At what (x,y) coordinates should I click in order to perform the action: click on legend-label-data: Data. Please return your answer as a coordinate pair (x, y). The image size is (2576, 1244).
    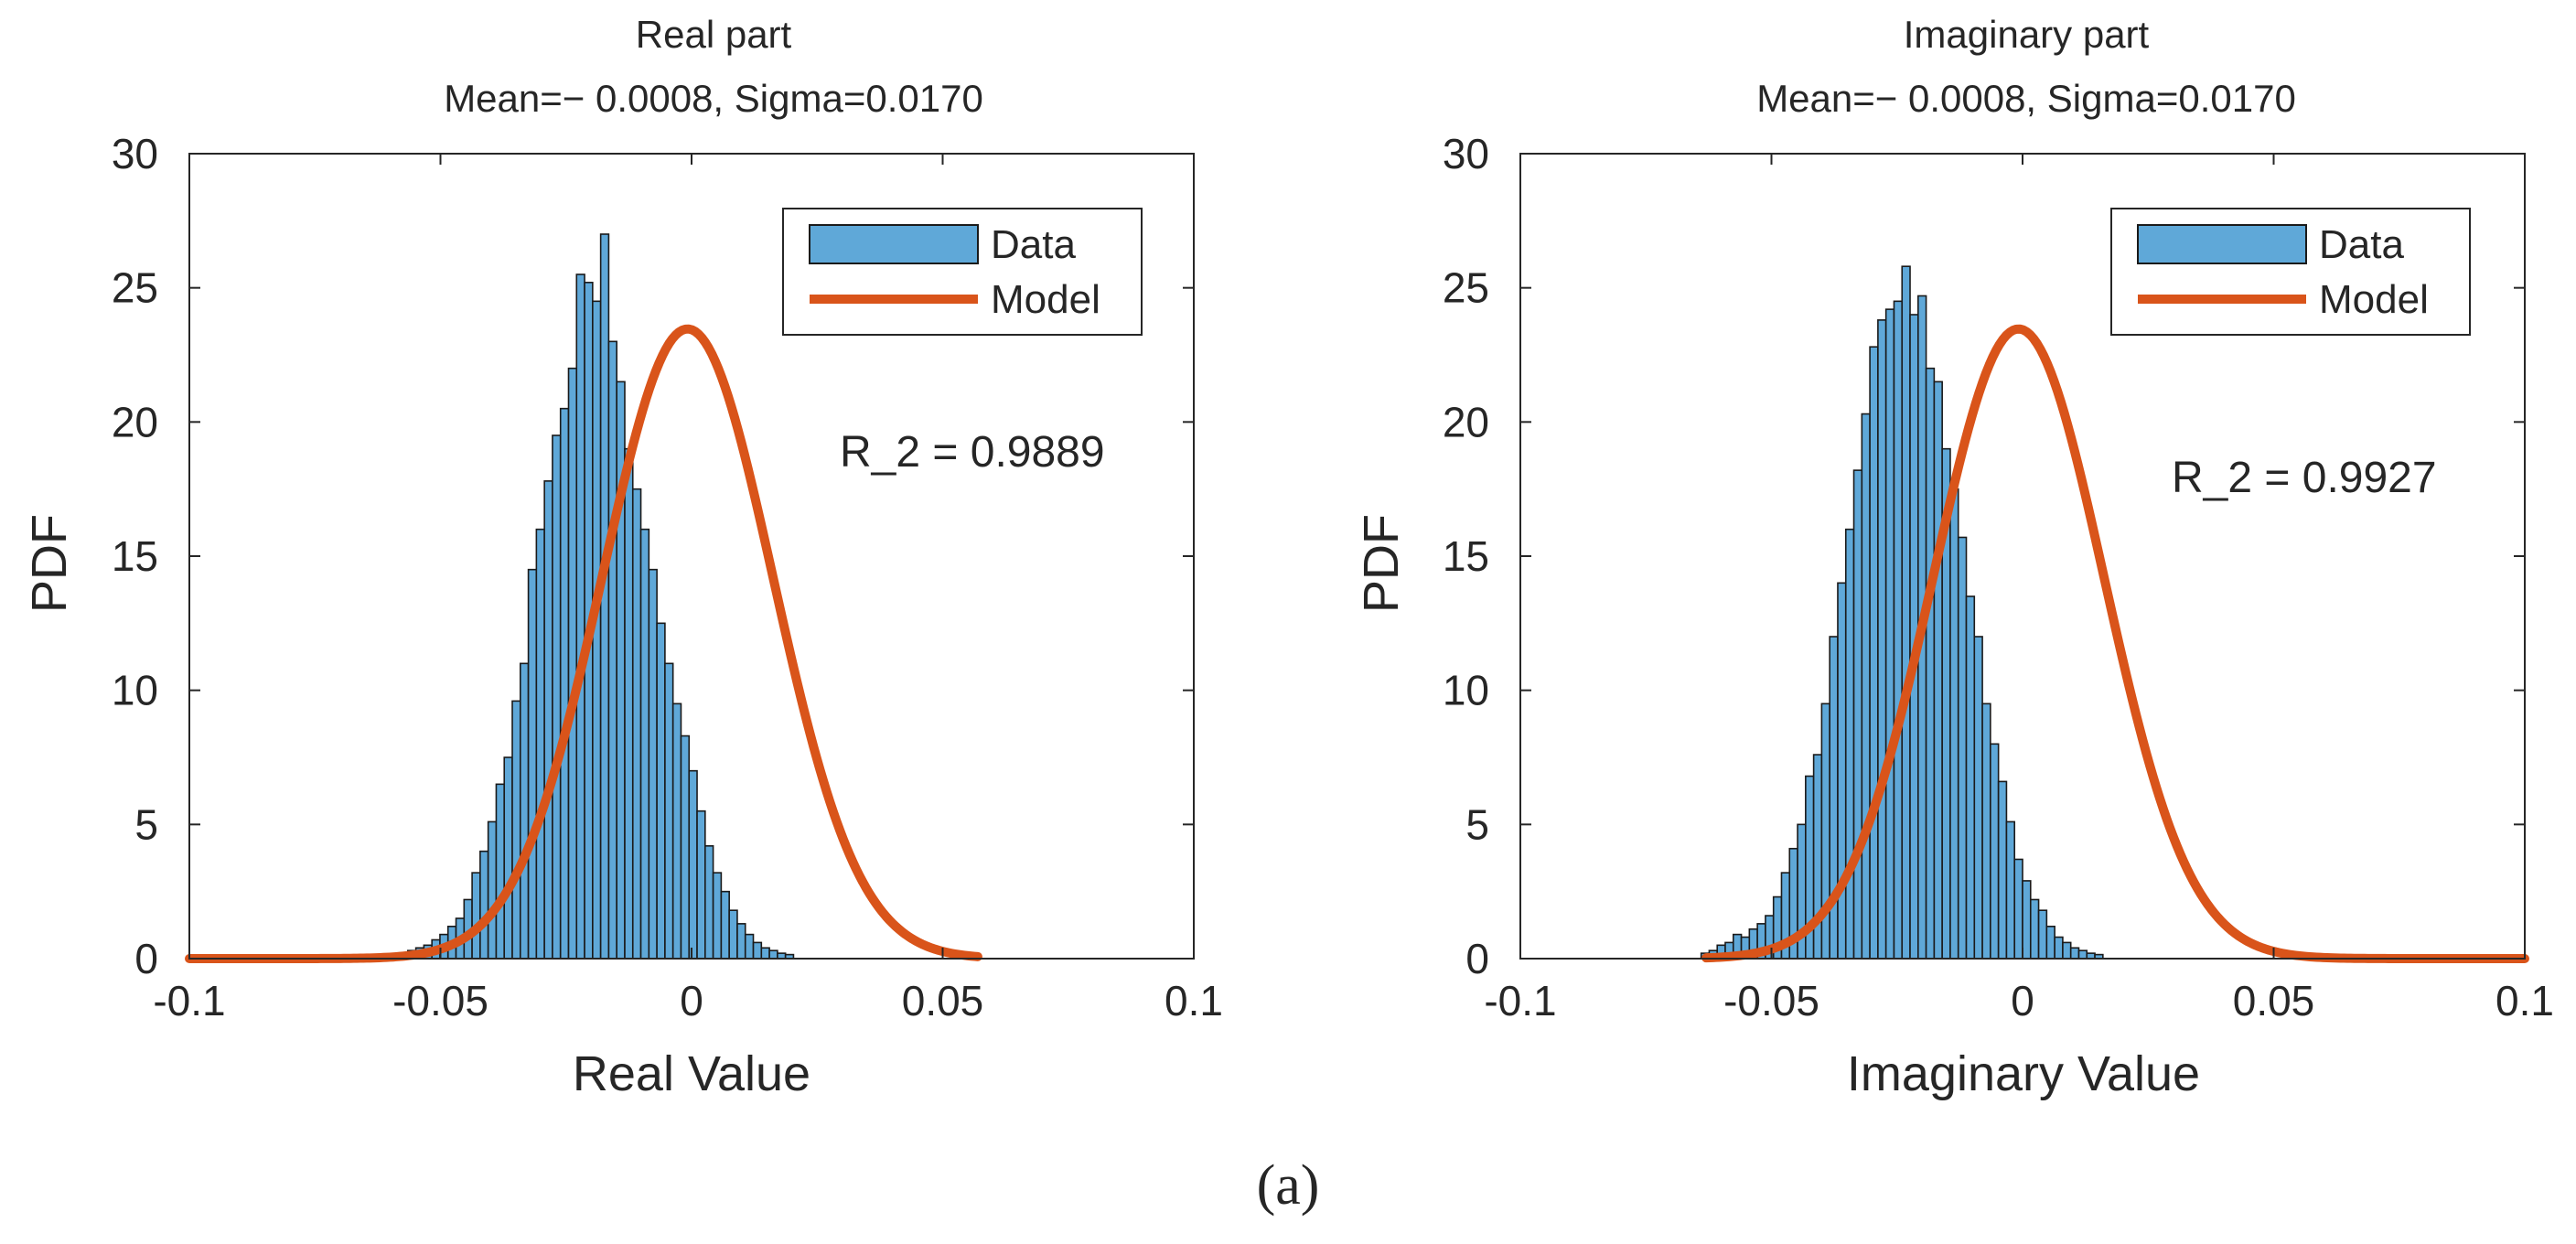
    Looking at the image, I should click on (1033, 244).